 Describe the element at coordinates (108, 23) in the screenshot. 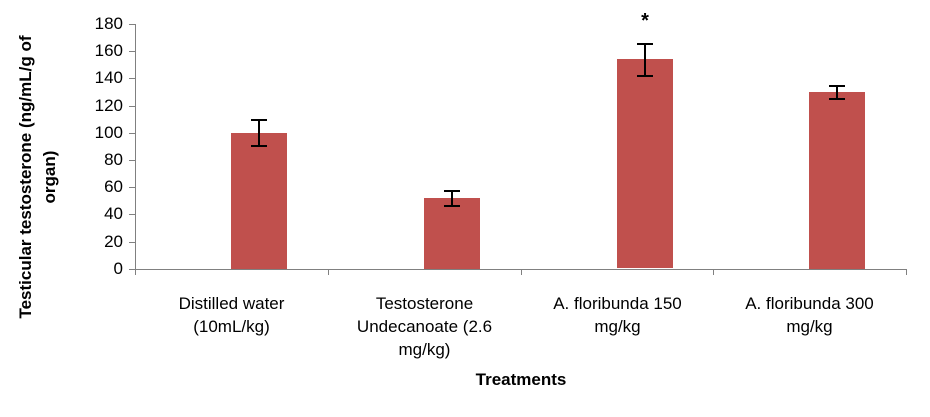

I see `y-axis-tick-label: 180` at that location.